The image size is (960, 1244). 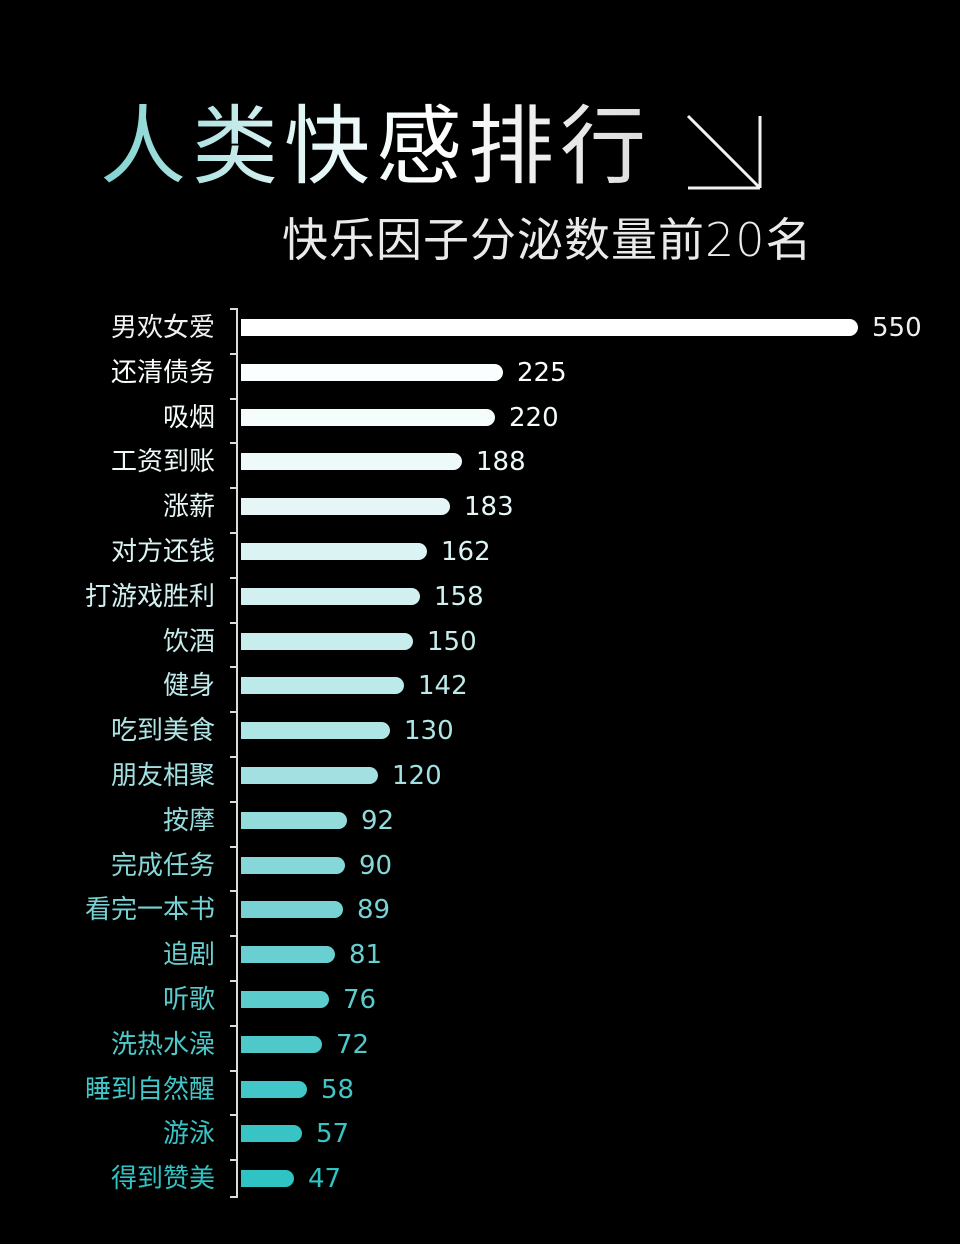 I want to click on bar-row: 按摩 92, so click(x=480, y=821).